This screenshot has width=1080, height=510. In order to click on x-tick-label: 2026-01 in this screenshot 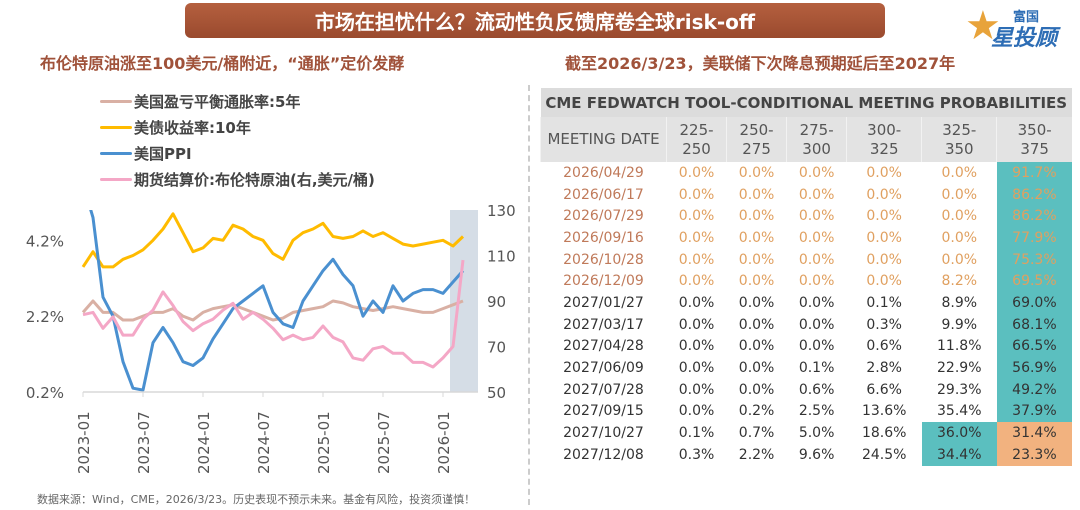, I will do `click(444, 442)`.